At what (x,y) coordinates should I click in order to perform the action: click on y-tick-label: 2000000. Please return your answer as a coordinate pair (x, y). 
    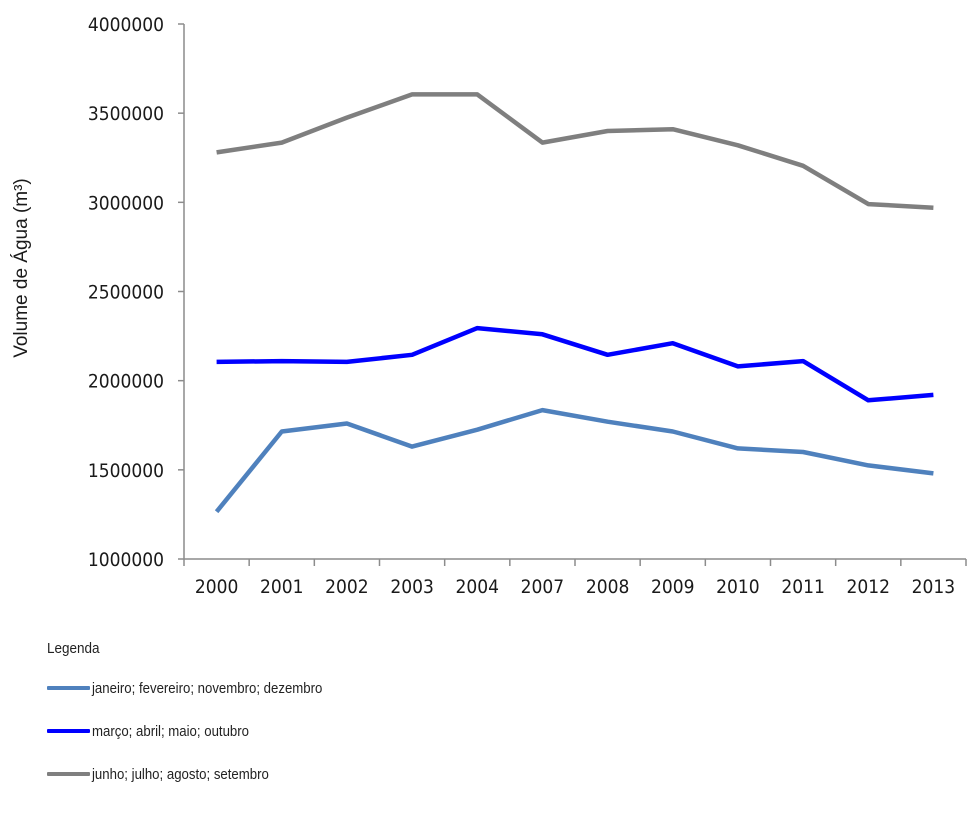
    Looking at the image, I should click on (126, 382).